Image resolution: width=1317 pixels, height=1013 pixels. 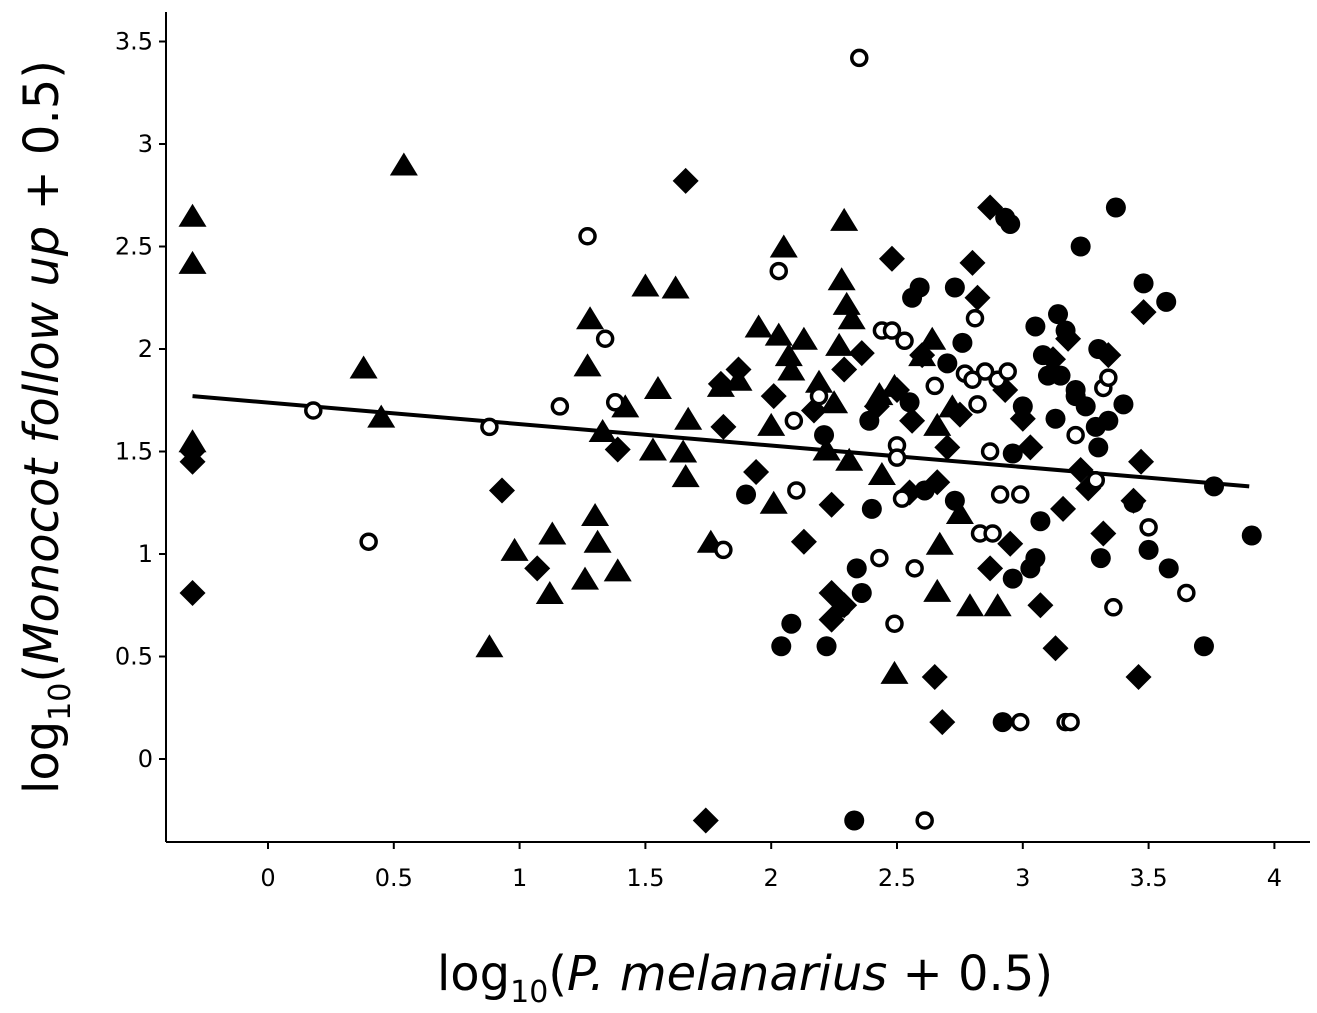 What do you see at coordinates (134, 42) in the screenshot?
I see `y-tick-label: 3.5` at bounding box center [134, 42].